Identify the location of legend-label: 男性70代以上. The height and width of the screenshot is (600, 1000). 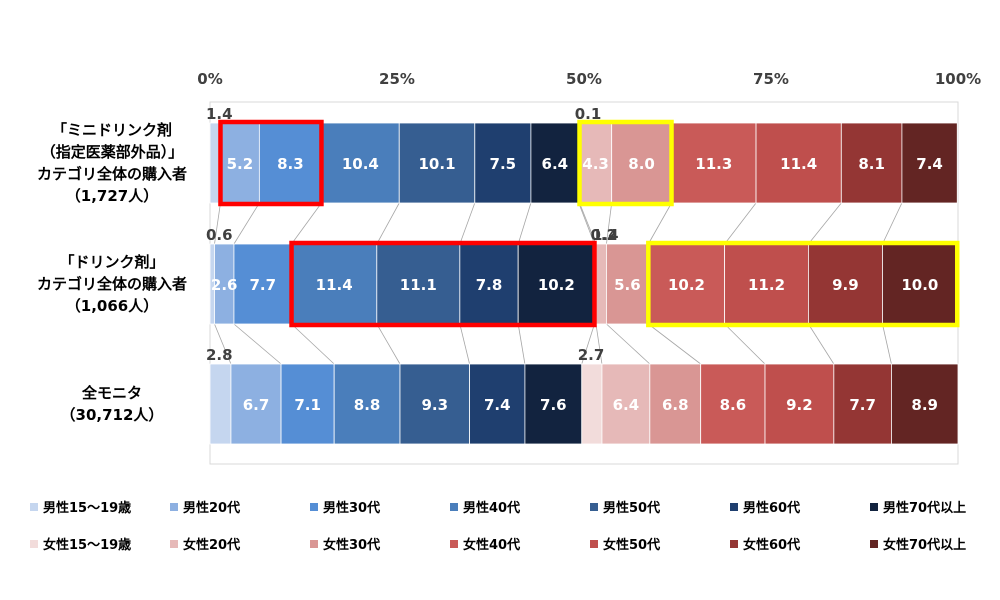
(924, 508).